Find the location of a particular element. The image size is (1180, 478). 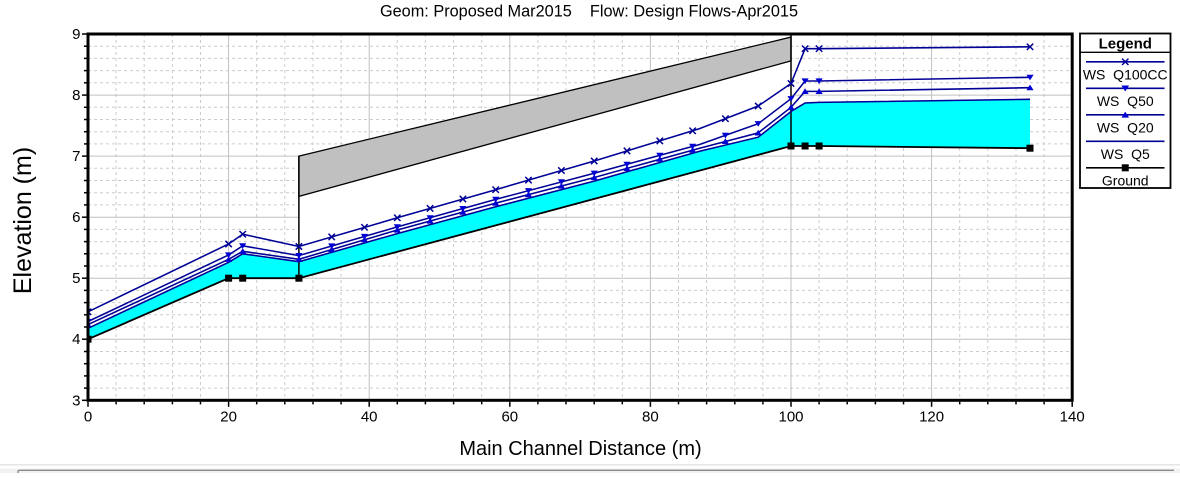

svg-text: 0 is located at coordinates (88, 417).